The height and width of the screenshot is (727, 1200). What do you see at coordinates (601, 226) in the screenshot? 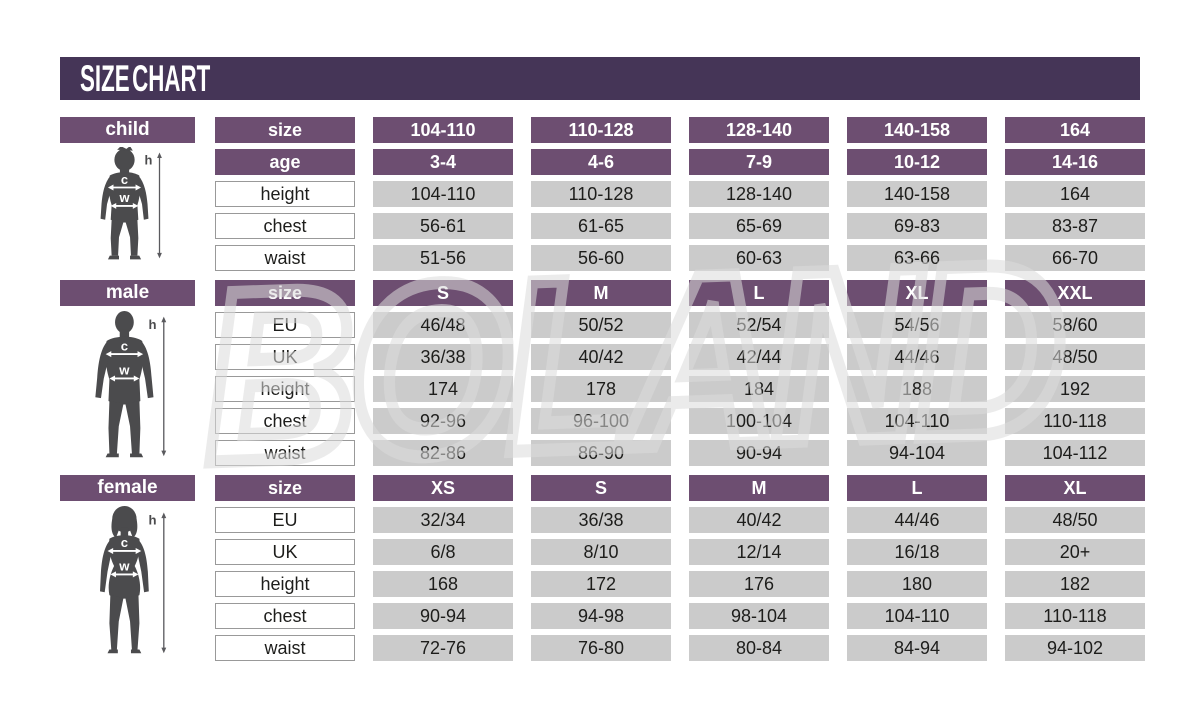
I see `child-chest-cell-1: 61-65` at bounding box center [601, 226].